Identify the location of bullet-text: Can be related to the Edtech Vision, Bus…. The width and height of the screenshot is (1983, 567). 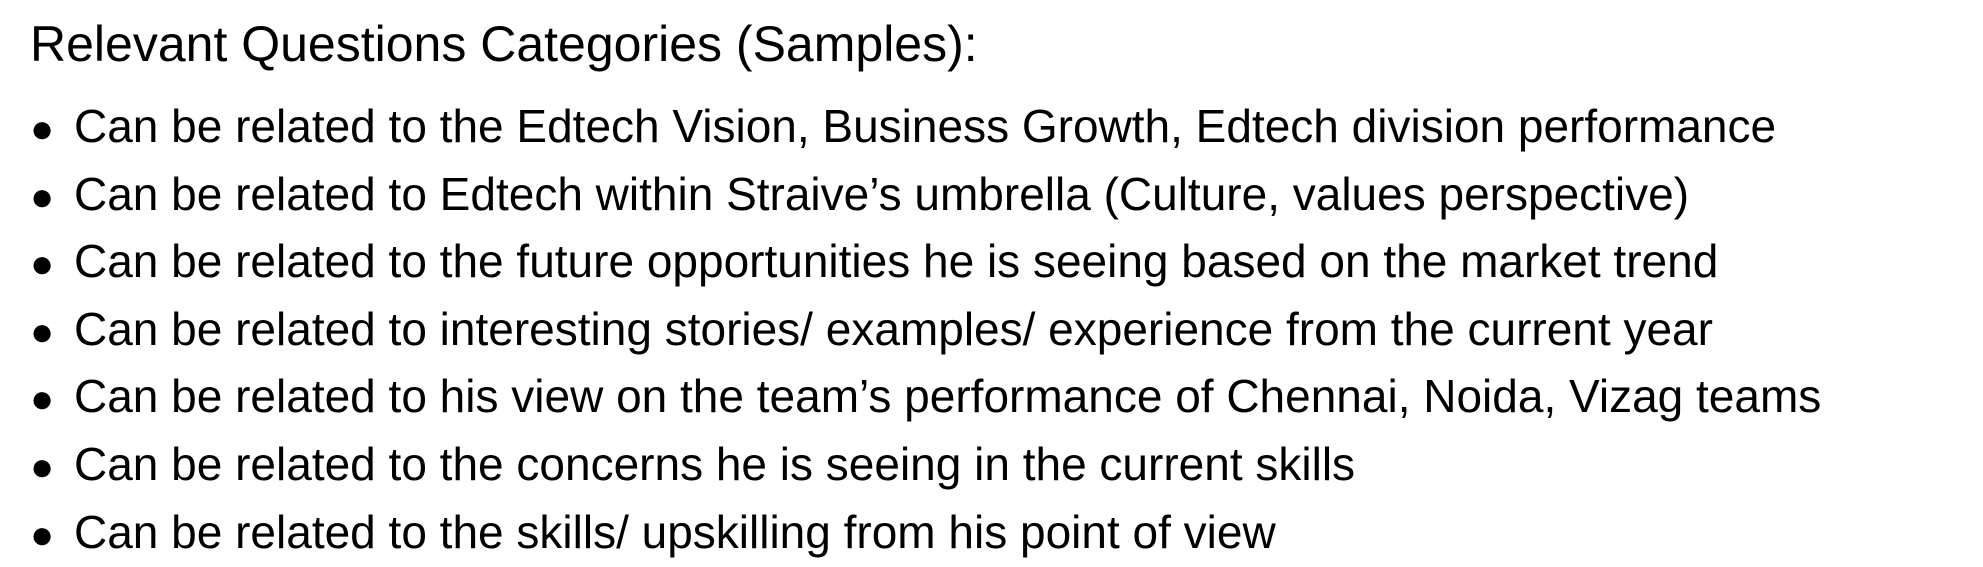
(925, 126).